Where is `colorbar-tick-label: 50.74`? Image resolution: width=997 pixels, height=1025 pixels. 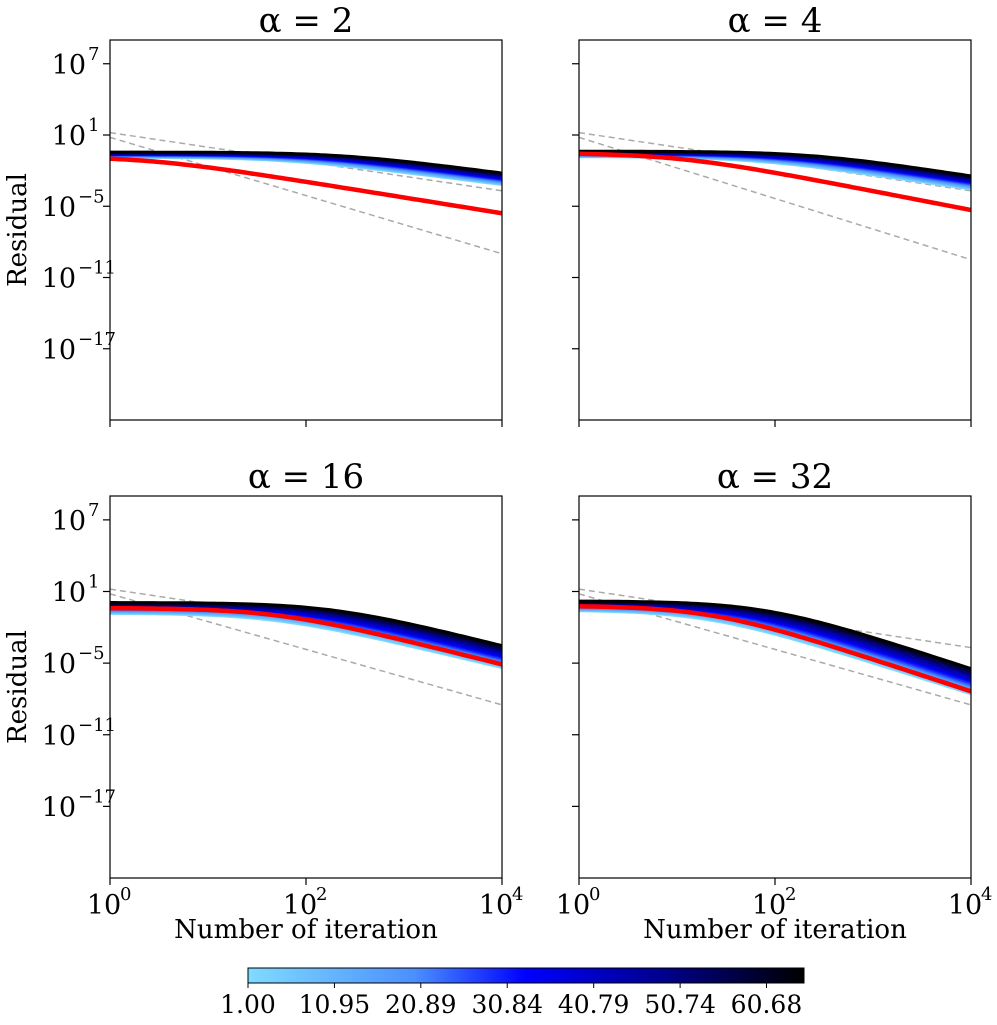
colorbar-tick-label: 50.74 is located at coordinates (680, 1004).